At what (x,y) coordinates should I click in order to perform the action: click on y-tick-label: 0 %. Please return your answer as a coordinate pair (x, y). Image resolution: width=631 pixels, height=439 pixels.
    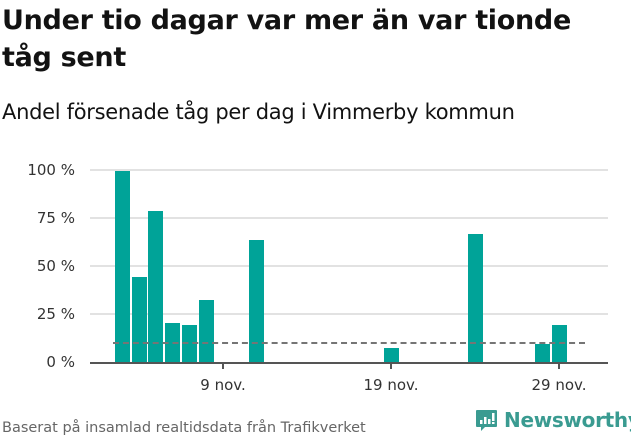
    Looking at the image, I should click on (60, 362).